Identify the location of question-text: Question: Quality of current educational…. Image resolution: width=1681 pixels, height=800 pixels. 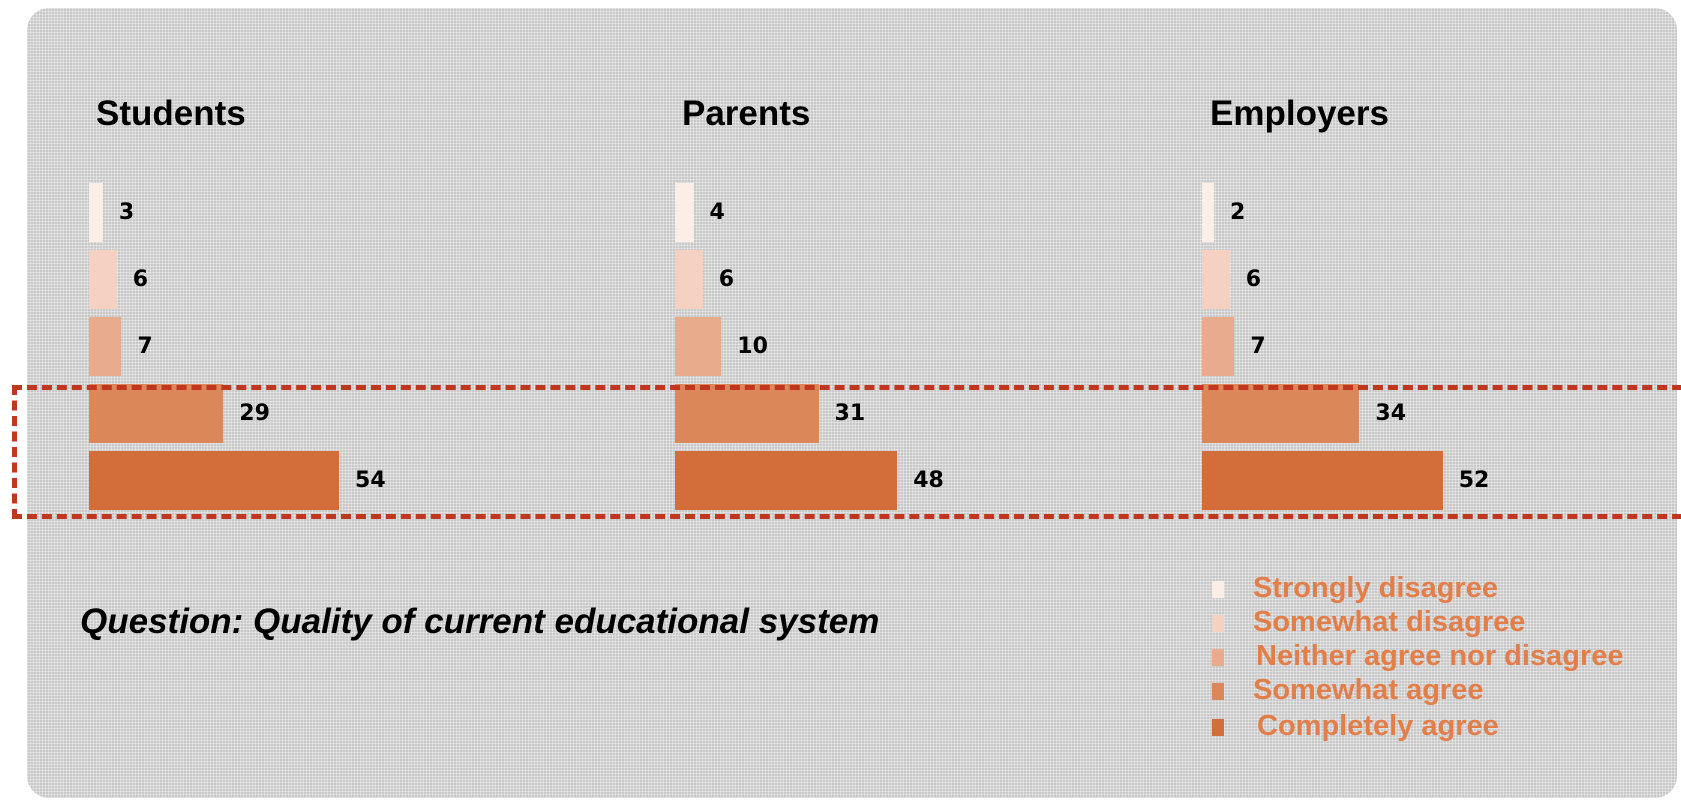
(480, 621).